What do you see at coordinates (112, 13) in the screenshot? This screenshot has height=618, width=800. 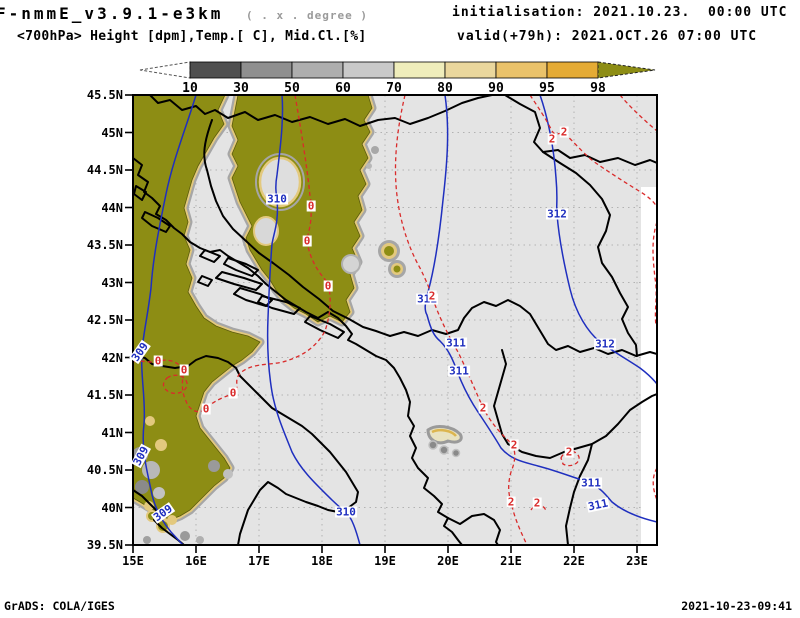 I see `model-title: F-nmmE_v3.9.1-e3km` at bounding box center [112, 13].